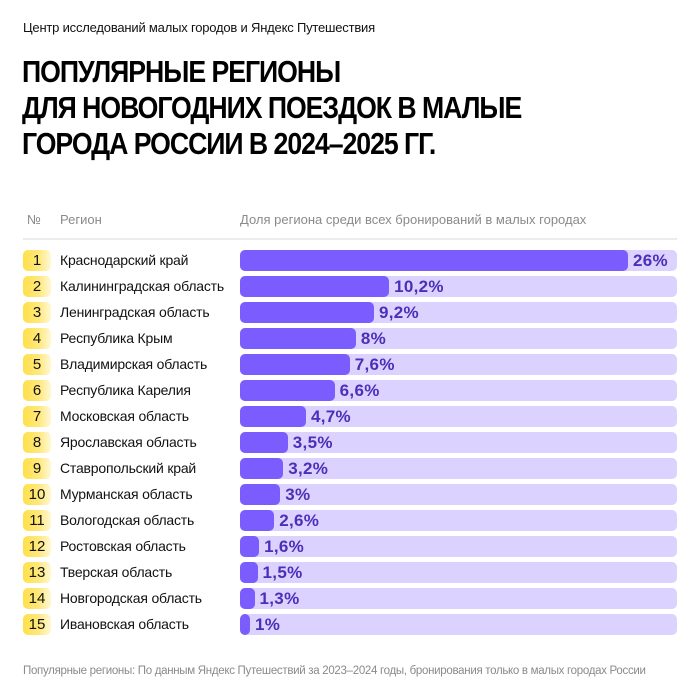  Describe the element at coordinates (650, 260) in the screenshot. I see `value-label: 26%` at that location.